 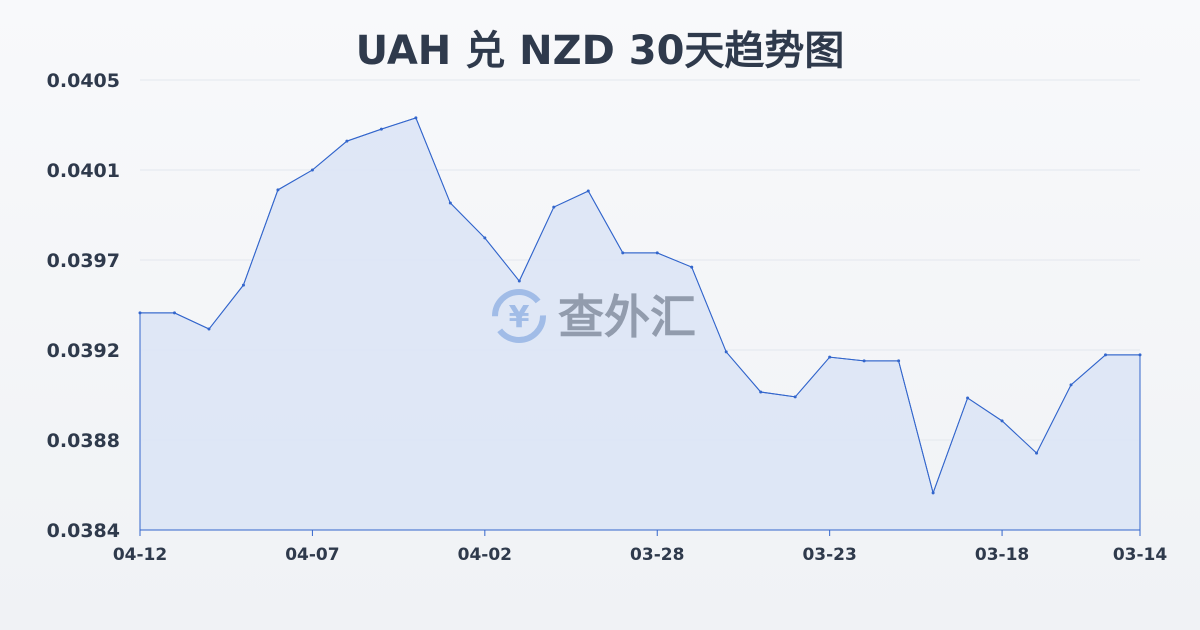 I want to click on x-tick-label: 04-12, so click(x=140, y=555).